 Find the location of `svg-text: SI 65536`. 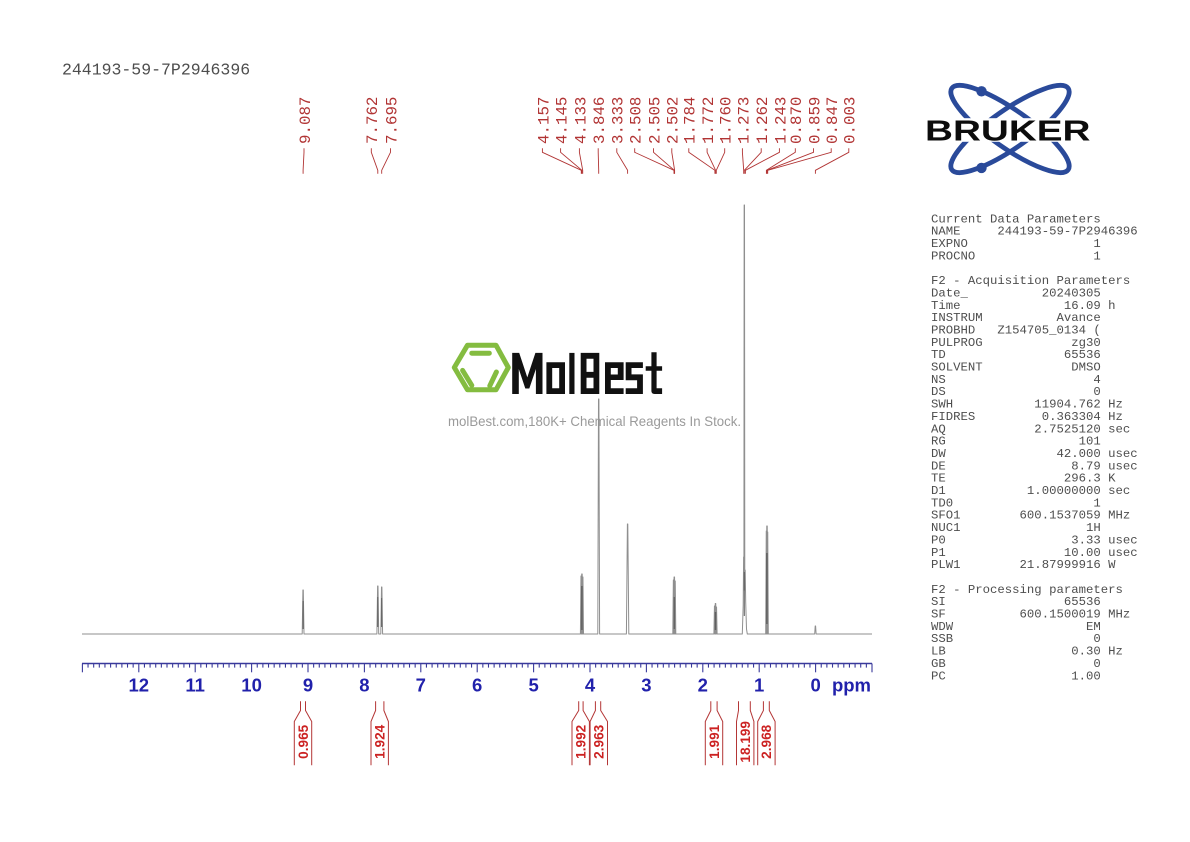

svg-text: SI 65536 is located at coordinates (1016, 602).